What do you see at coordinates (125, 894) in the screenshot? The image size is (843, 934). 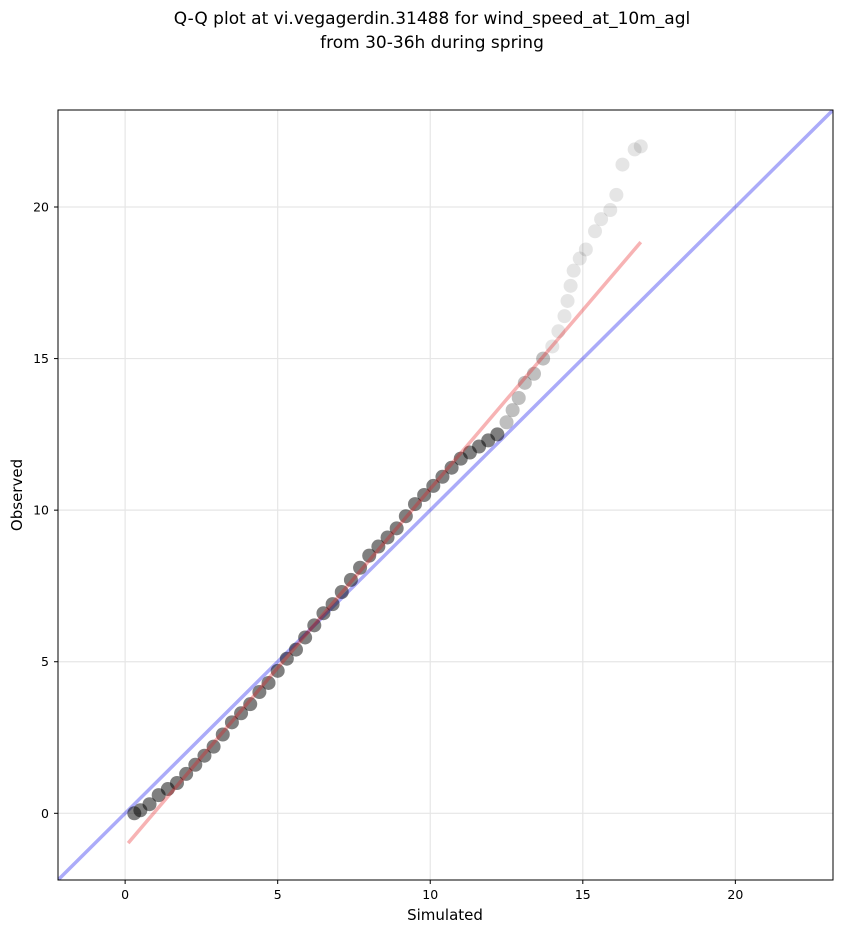 I see `x-tick-label: 0` at bounding box center [125, 894].